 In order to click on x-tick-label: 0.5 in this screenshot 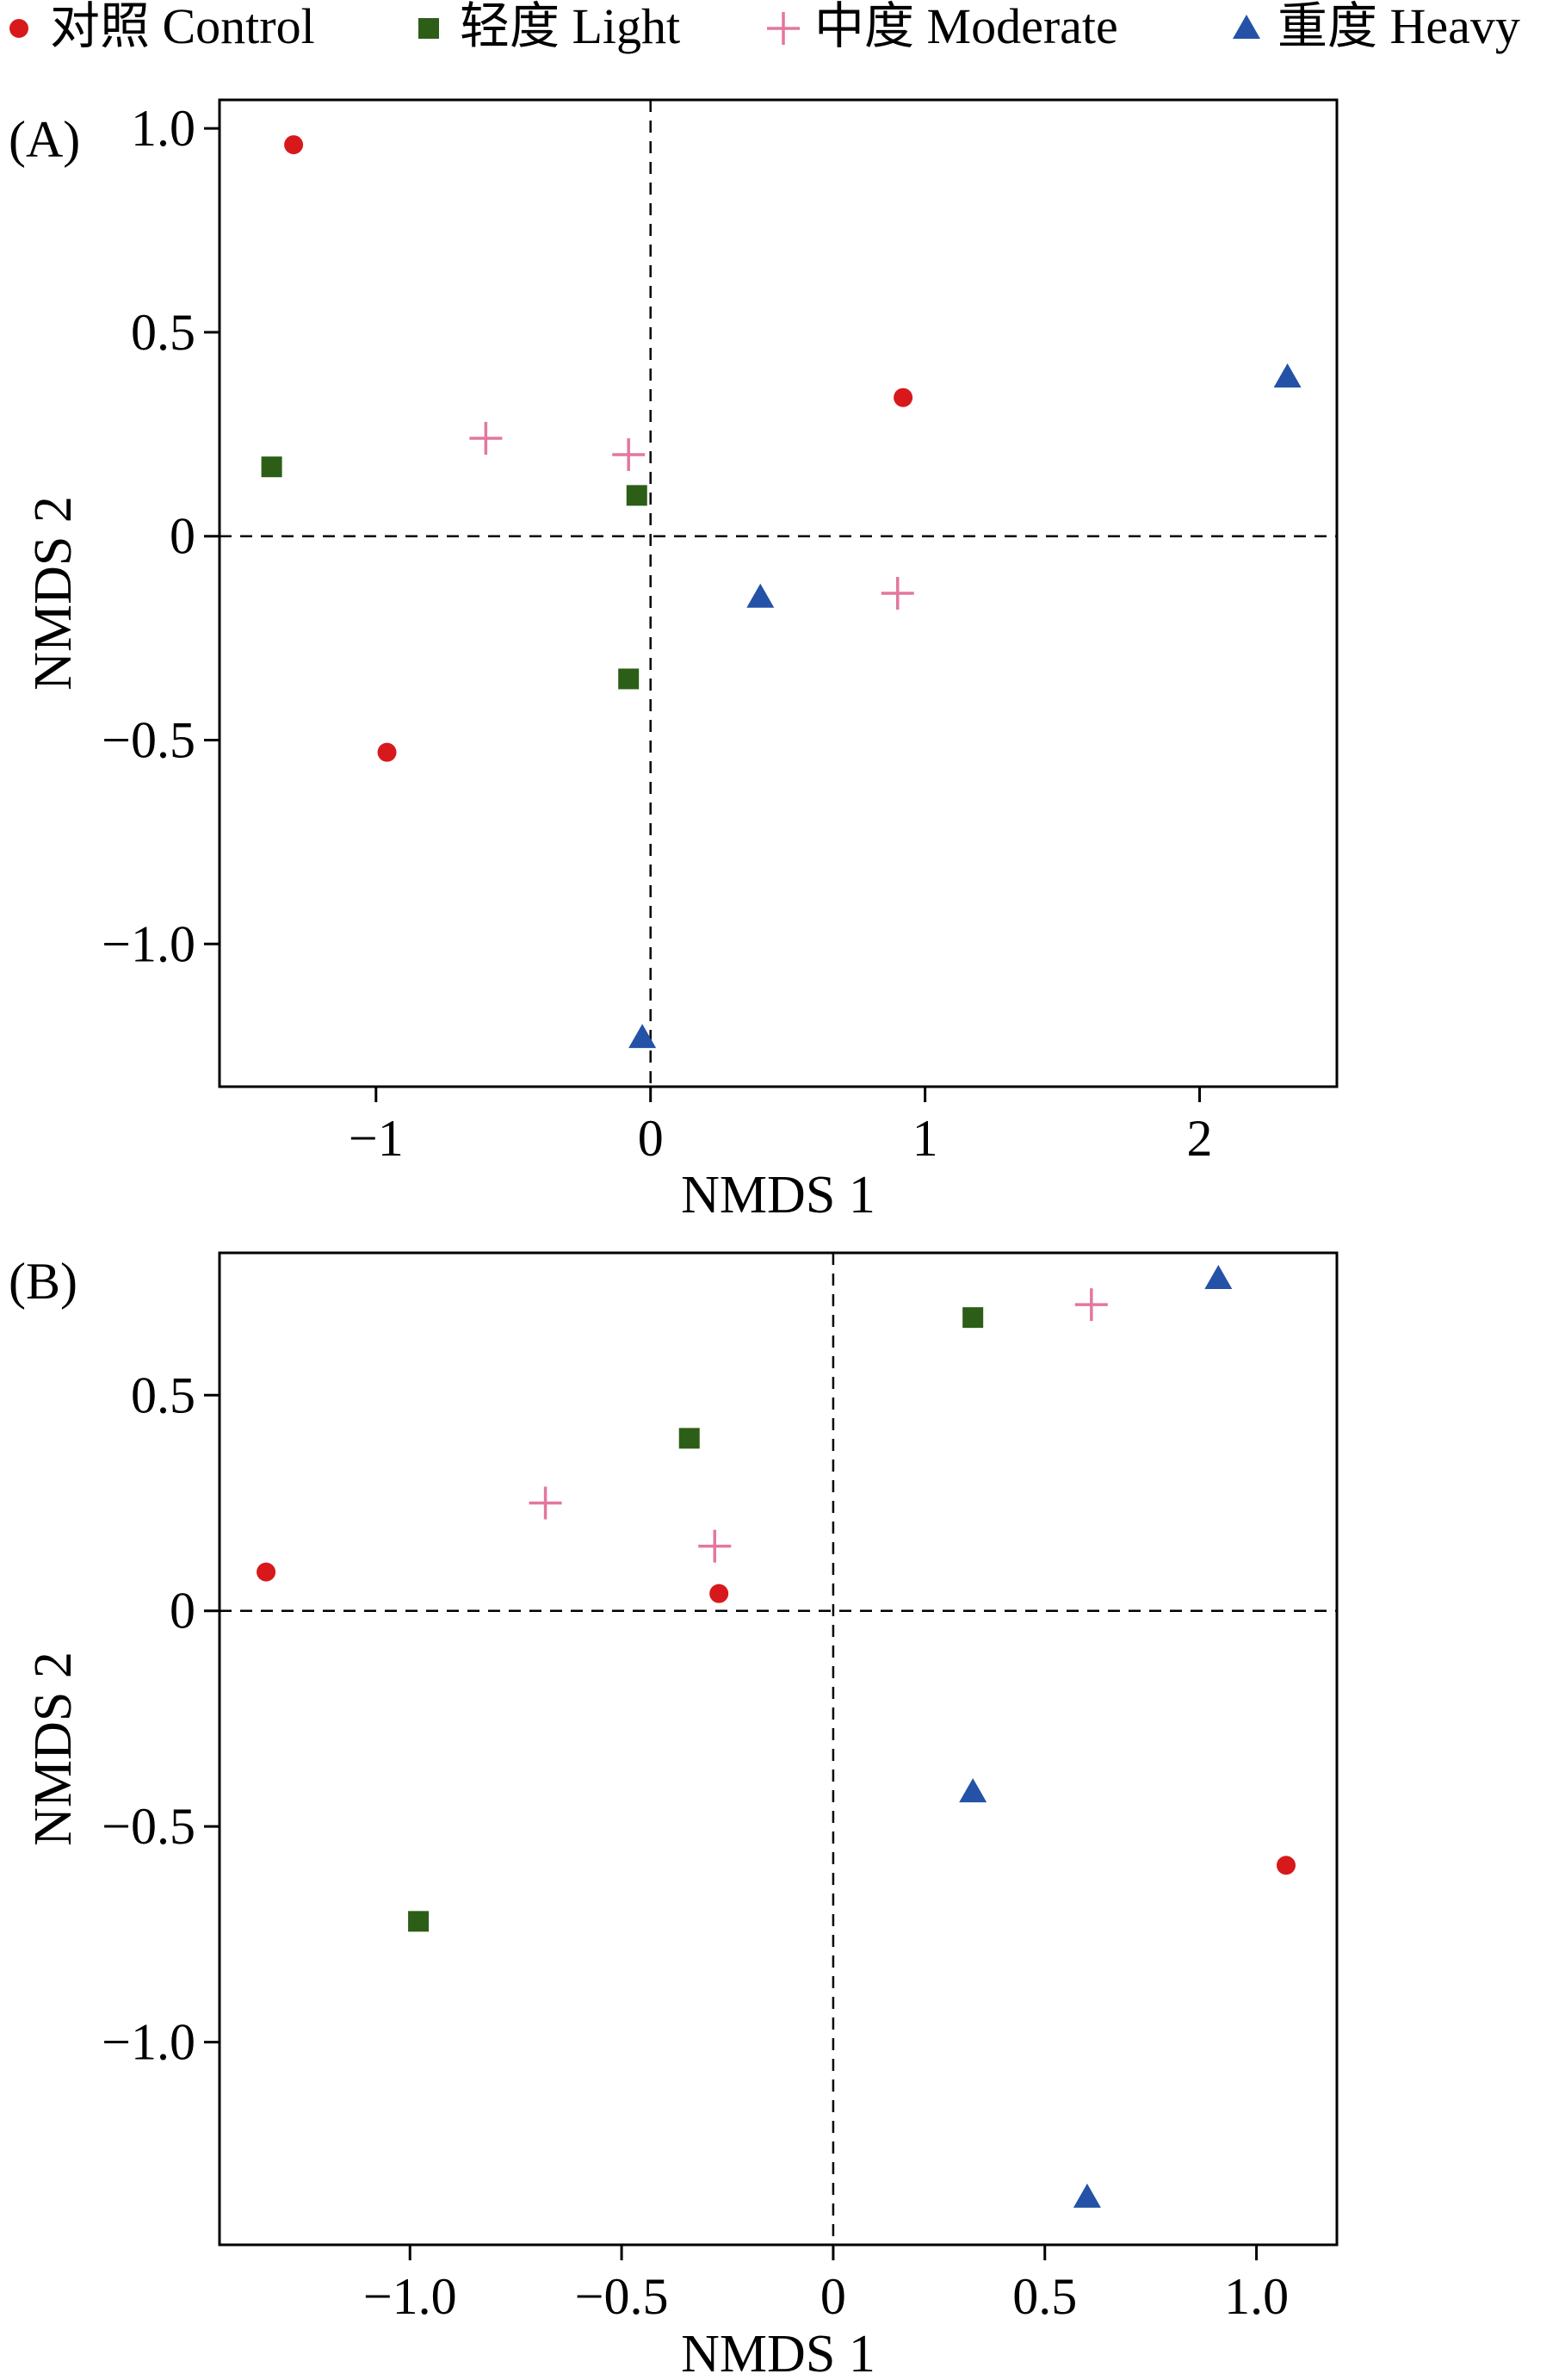, I will do `click(1044, 2296)`.